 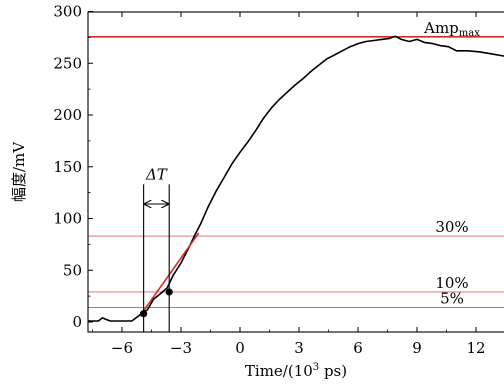 What do you see at coordinates (77, 322) in the screenshot?
I see `y-tick-label-0: 0` at bounding box center [77, 322].